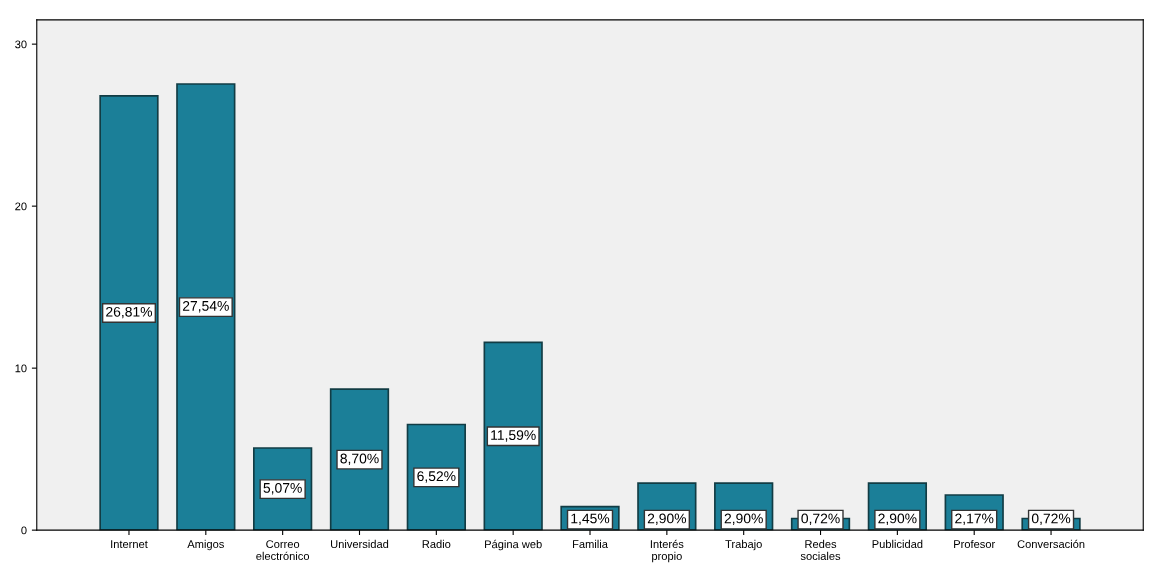 The image size is (1149, 567). What do you see at coordinates (975, 544) in the screenshot?
I see `x-tick-label: Profesor` at bounding box center [975, 544].